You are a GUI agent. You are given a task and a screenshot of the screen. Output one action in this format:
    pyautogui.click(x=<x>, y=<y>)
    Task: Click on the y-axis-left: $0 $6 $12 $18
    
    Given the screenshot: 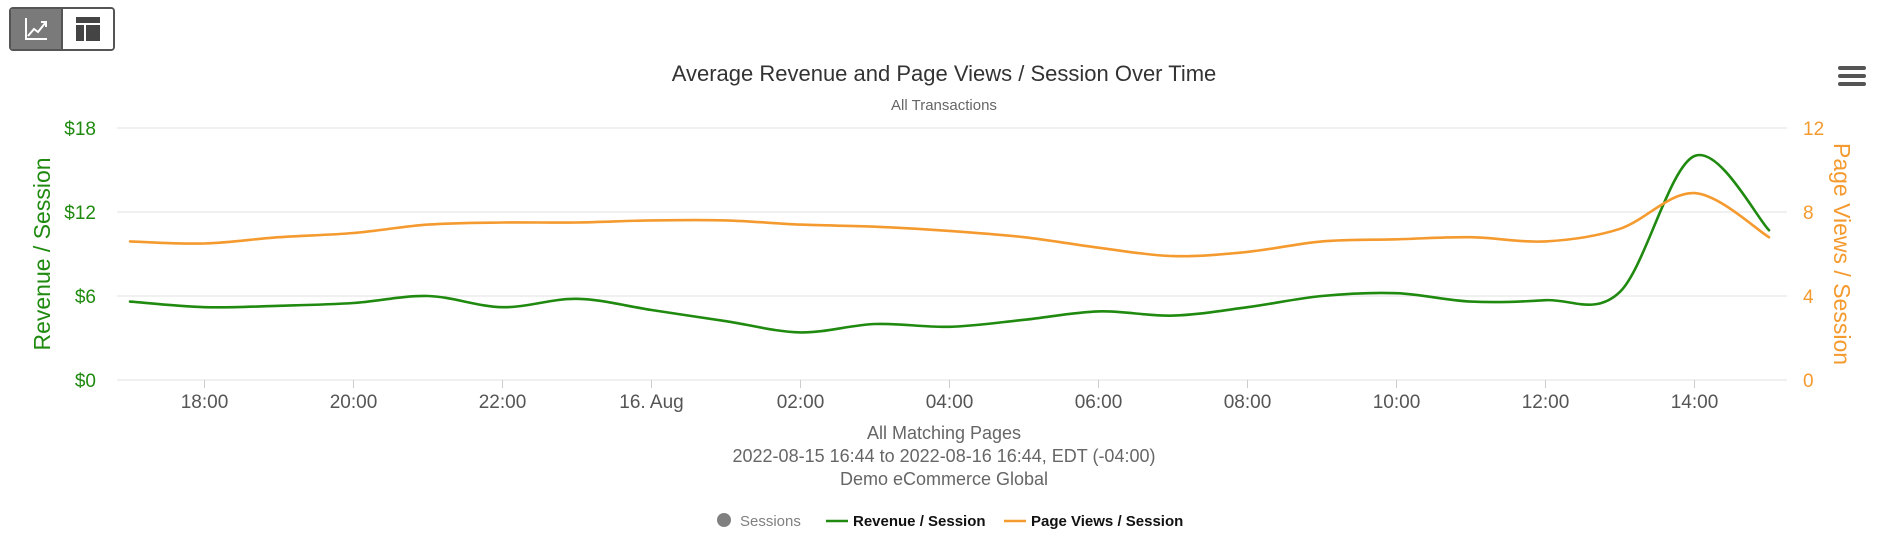 What is the action you would take?
    pyautogui.click(x=80, y=255)
    